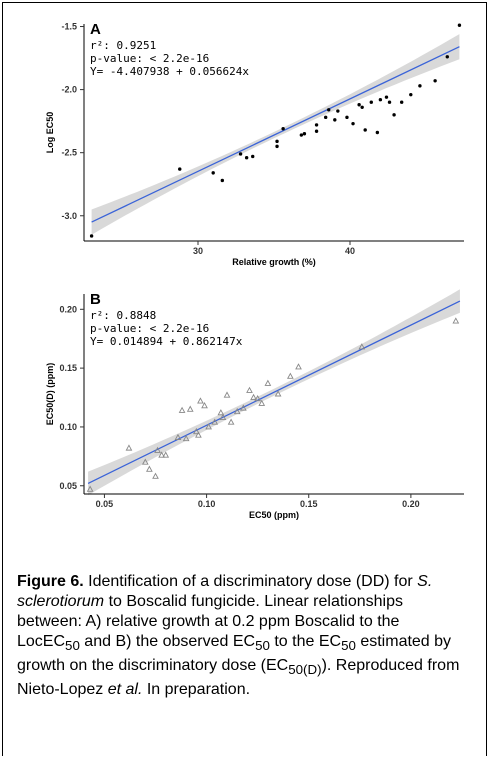 This screenshot has height=758, width=491. Describe the element at coordinates (167, 641) in the screenshot. I see `caption-text-3: and B) the observed EC` at that location.